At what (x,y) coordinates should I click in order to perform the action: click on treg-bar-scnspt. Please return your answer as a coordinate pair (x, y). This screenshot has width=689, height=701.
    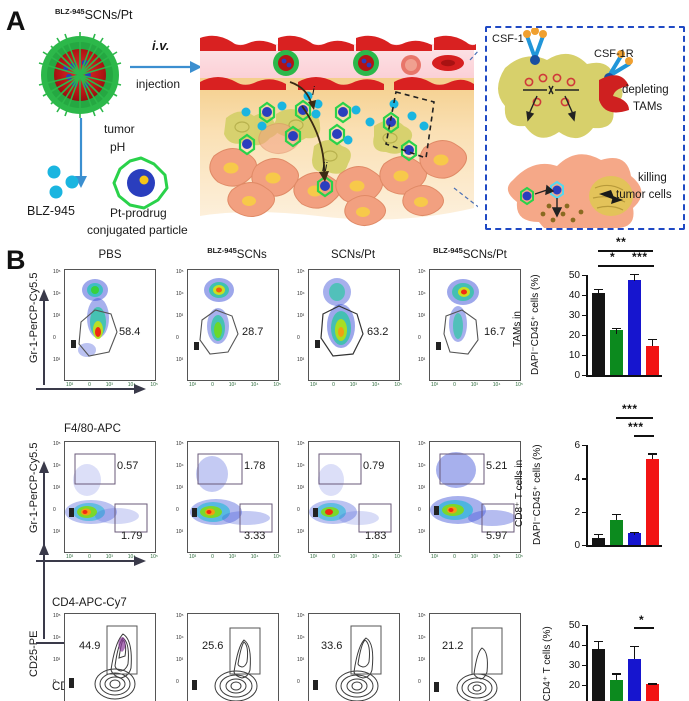
    Looking at the image, I should click on (634, 680).